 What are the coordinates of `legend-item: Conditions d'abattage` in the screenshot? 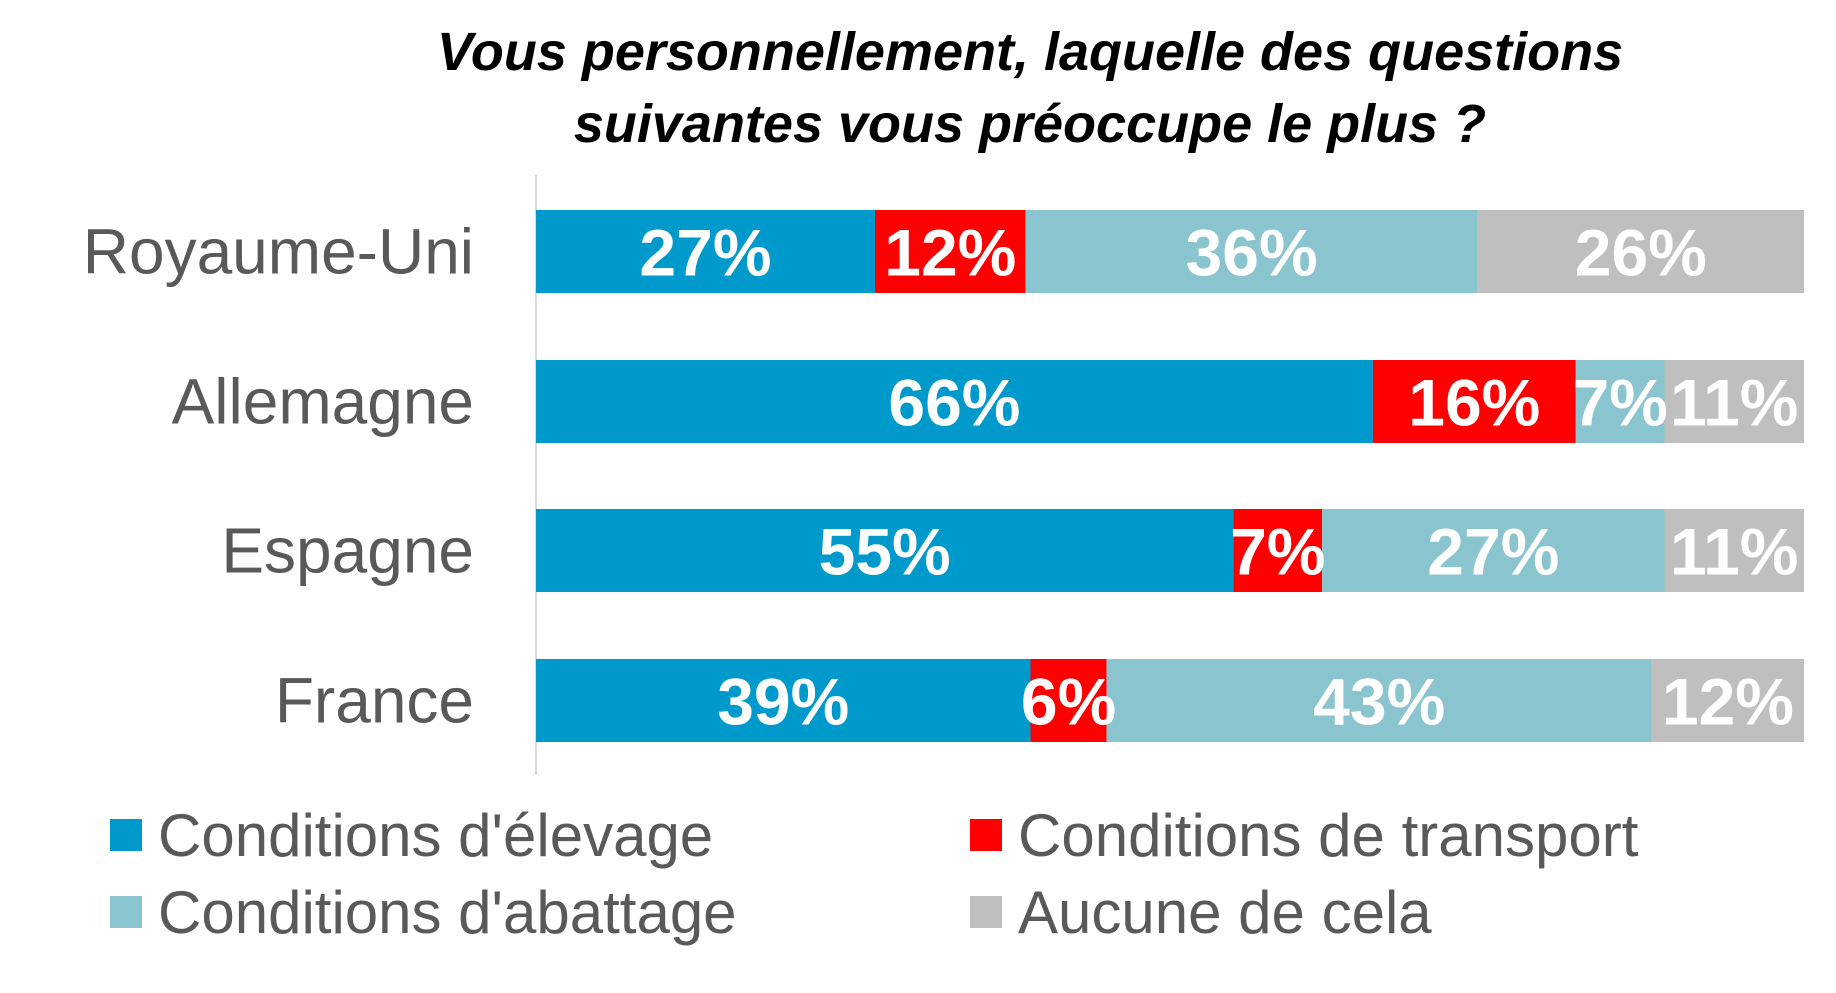 It's located at (423, 912).